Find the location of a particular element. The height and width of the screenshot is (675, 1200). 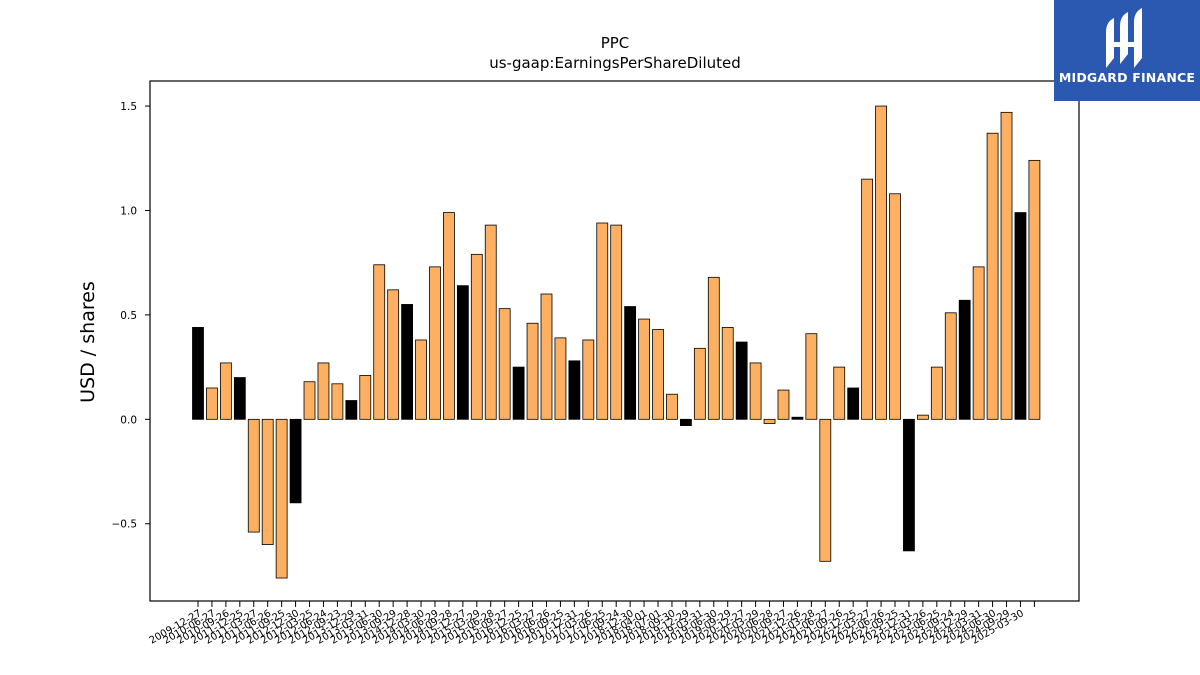

y-axis: −0.5 0.0 0.5 1.0 1.5 is located at coordinates (131, 316).